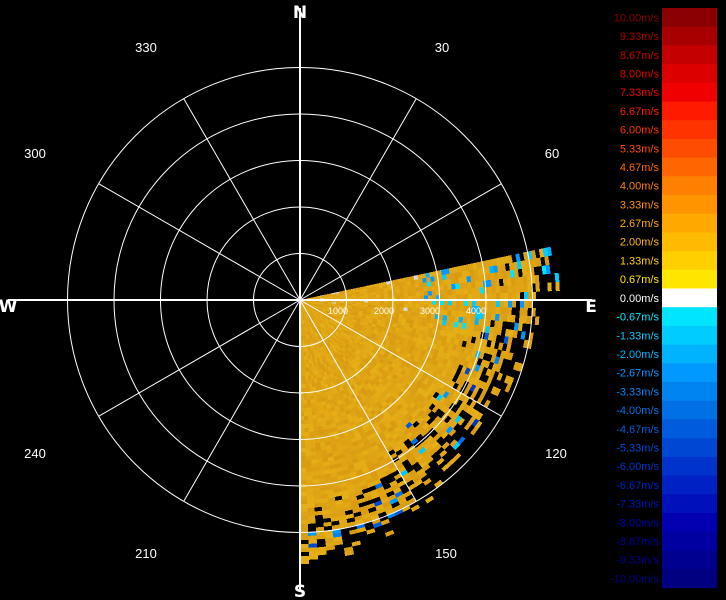 This screenshot has width=726, height=600. What do you see at coordinates (400, 358) in the screenshot?
I see `azimuth-spoke` at bounding box center [400, 358].